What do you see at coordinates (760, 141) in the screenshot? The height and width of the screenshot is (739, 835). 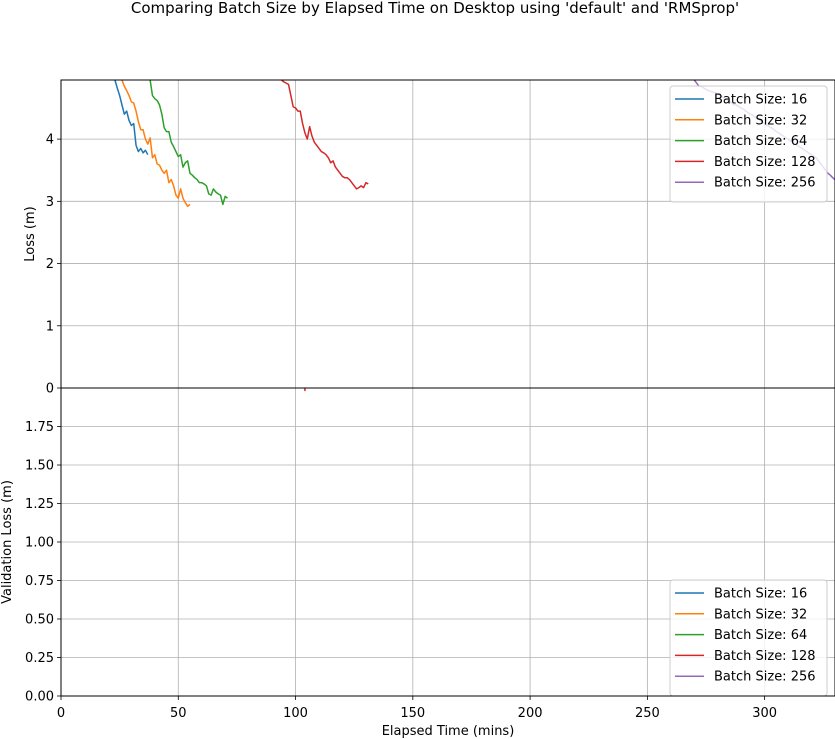 I see `loss-legend-label: Batch Size: 64` at bounding box center [760, 141].